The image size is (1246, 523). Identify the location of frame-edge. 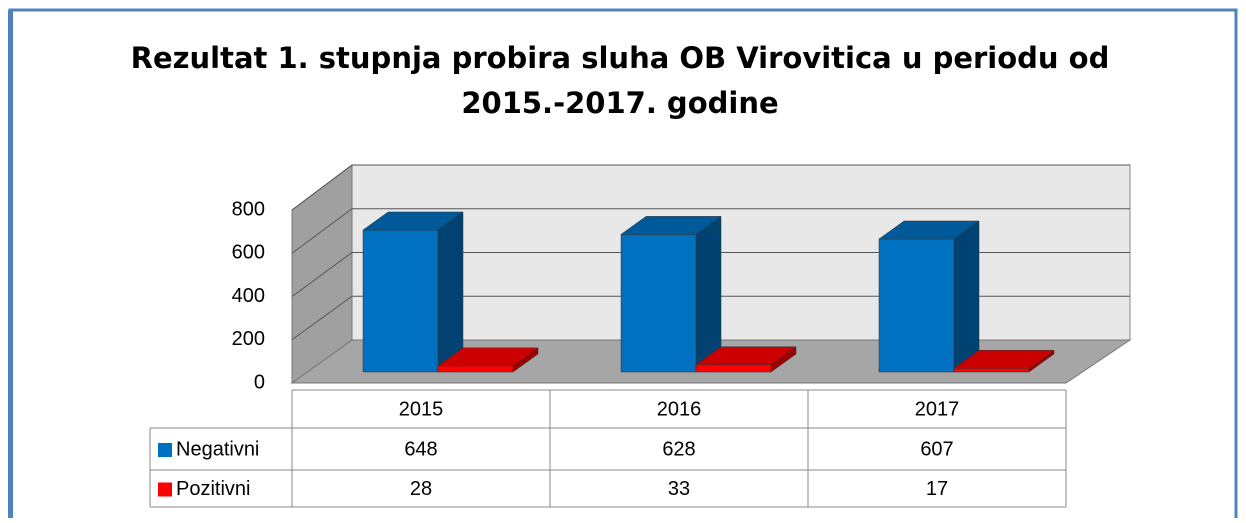
(10, 264).